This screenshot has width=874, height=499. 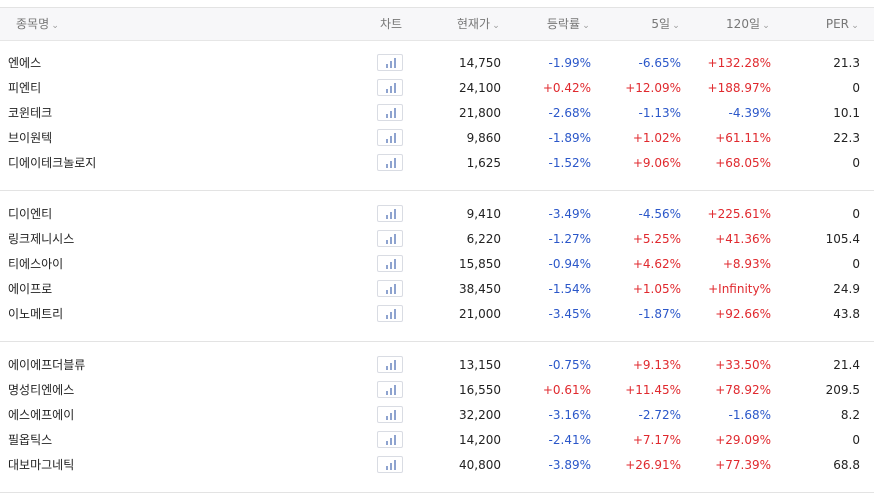 I want to click on change-rate-value: +0.61%, so click(x=566, y=390).